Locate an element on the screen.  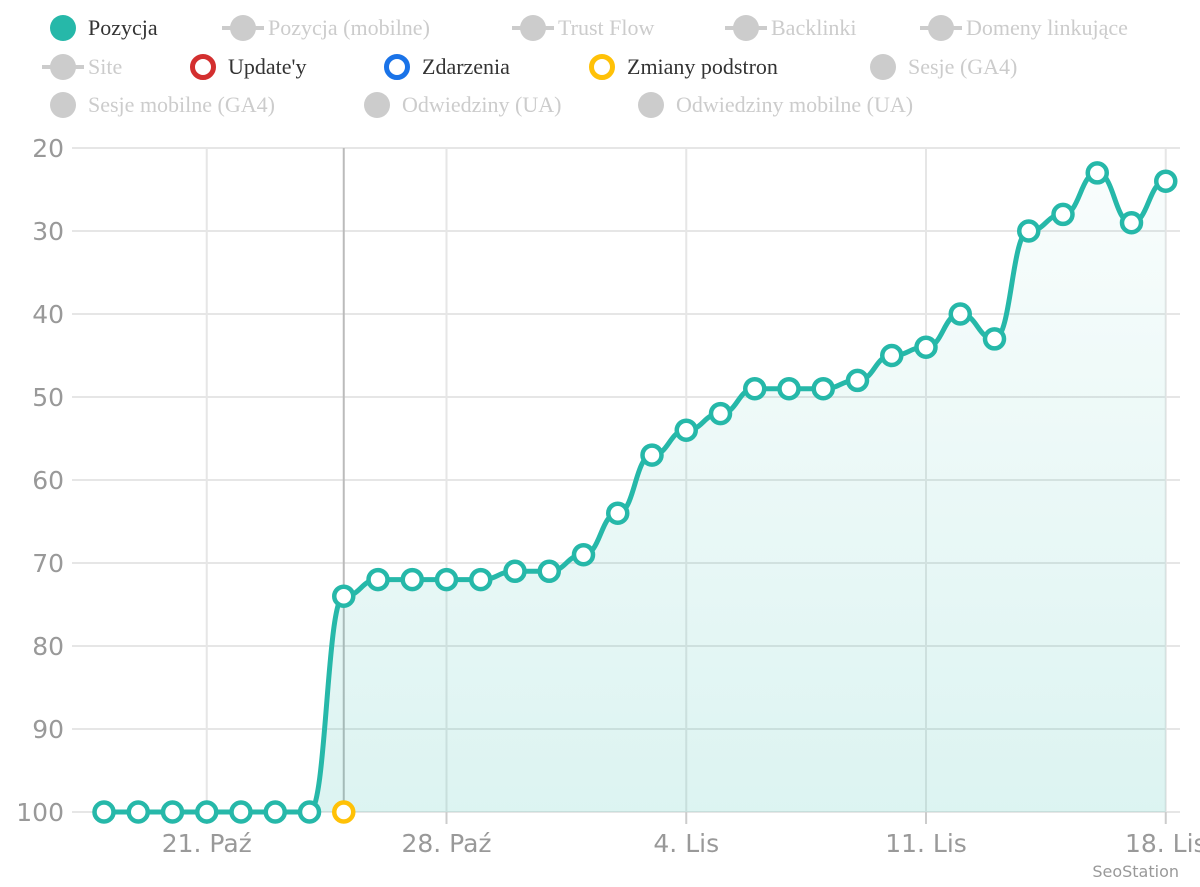
legend-label: Odwiedziny (UA) is located at coordinates (482, 104).